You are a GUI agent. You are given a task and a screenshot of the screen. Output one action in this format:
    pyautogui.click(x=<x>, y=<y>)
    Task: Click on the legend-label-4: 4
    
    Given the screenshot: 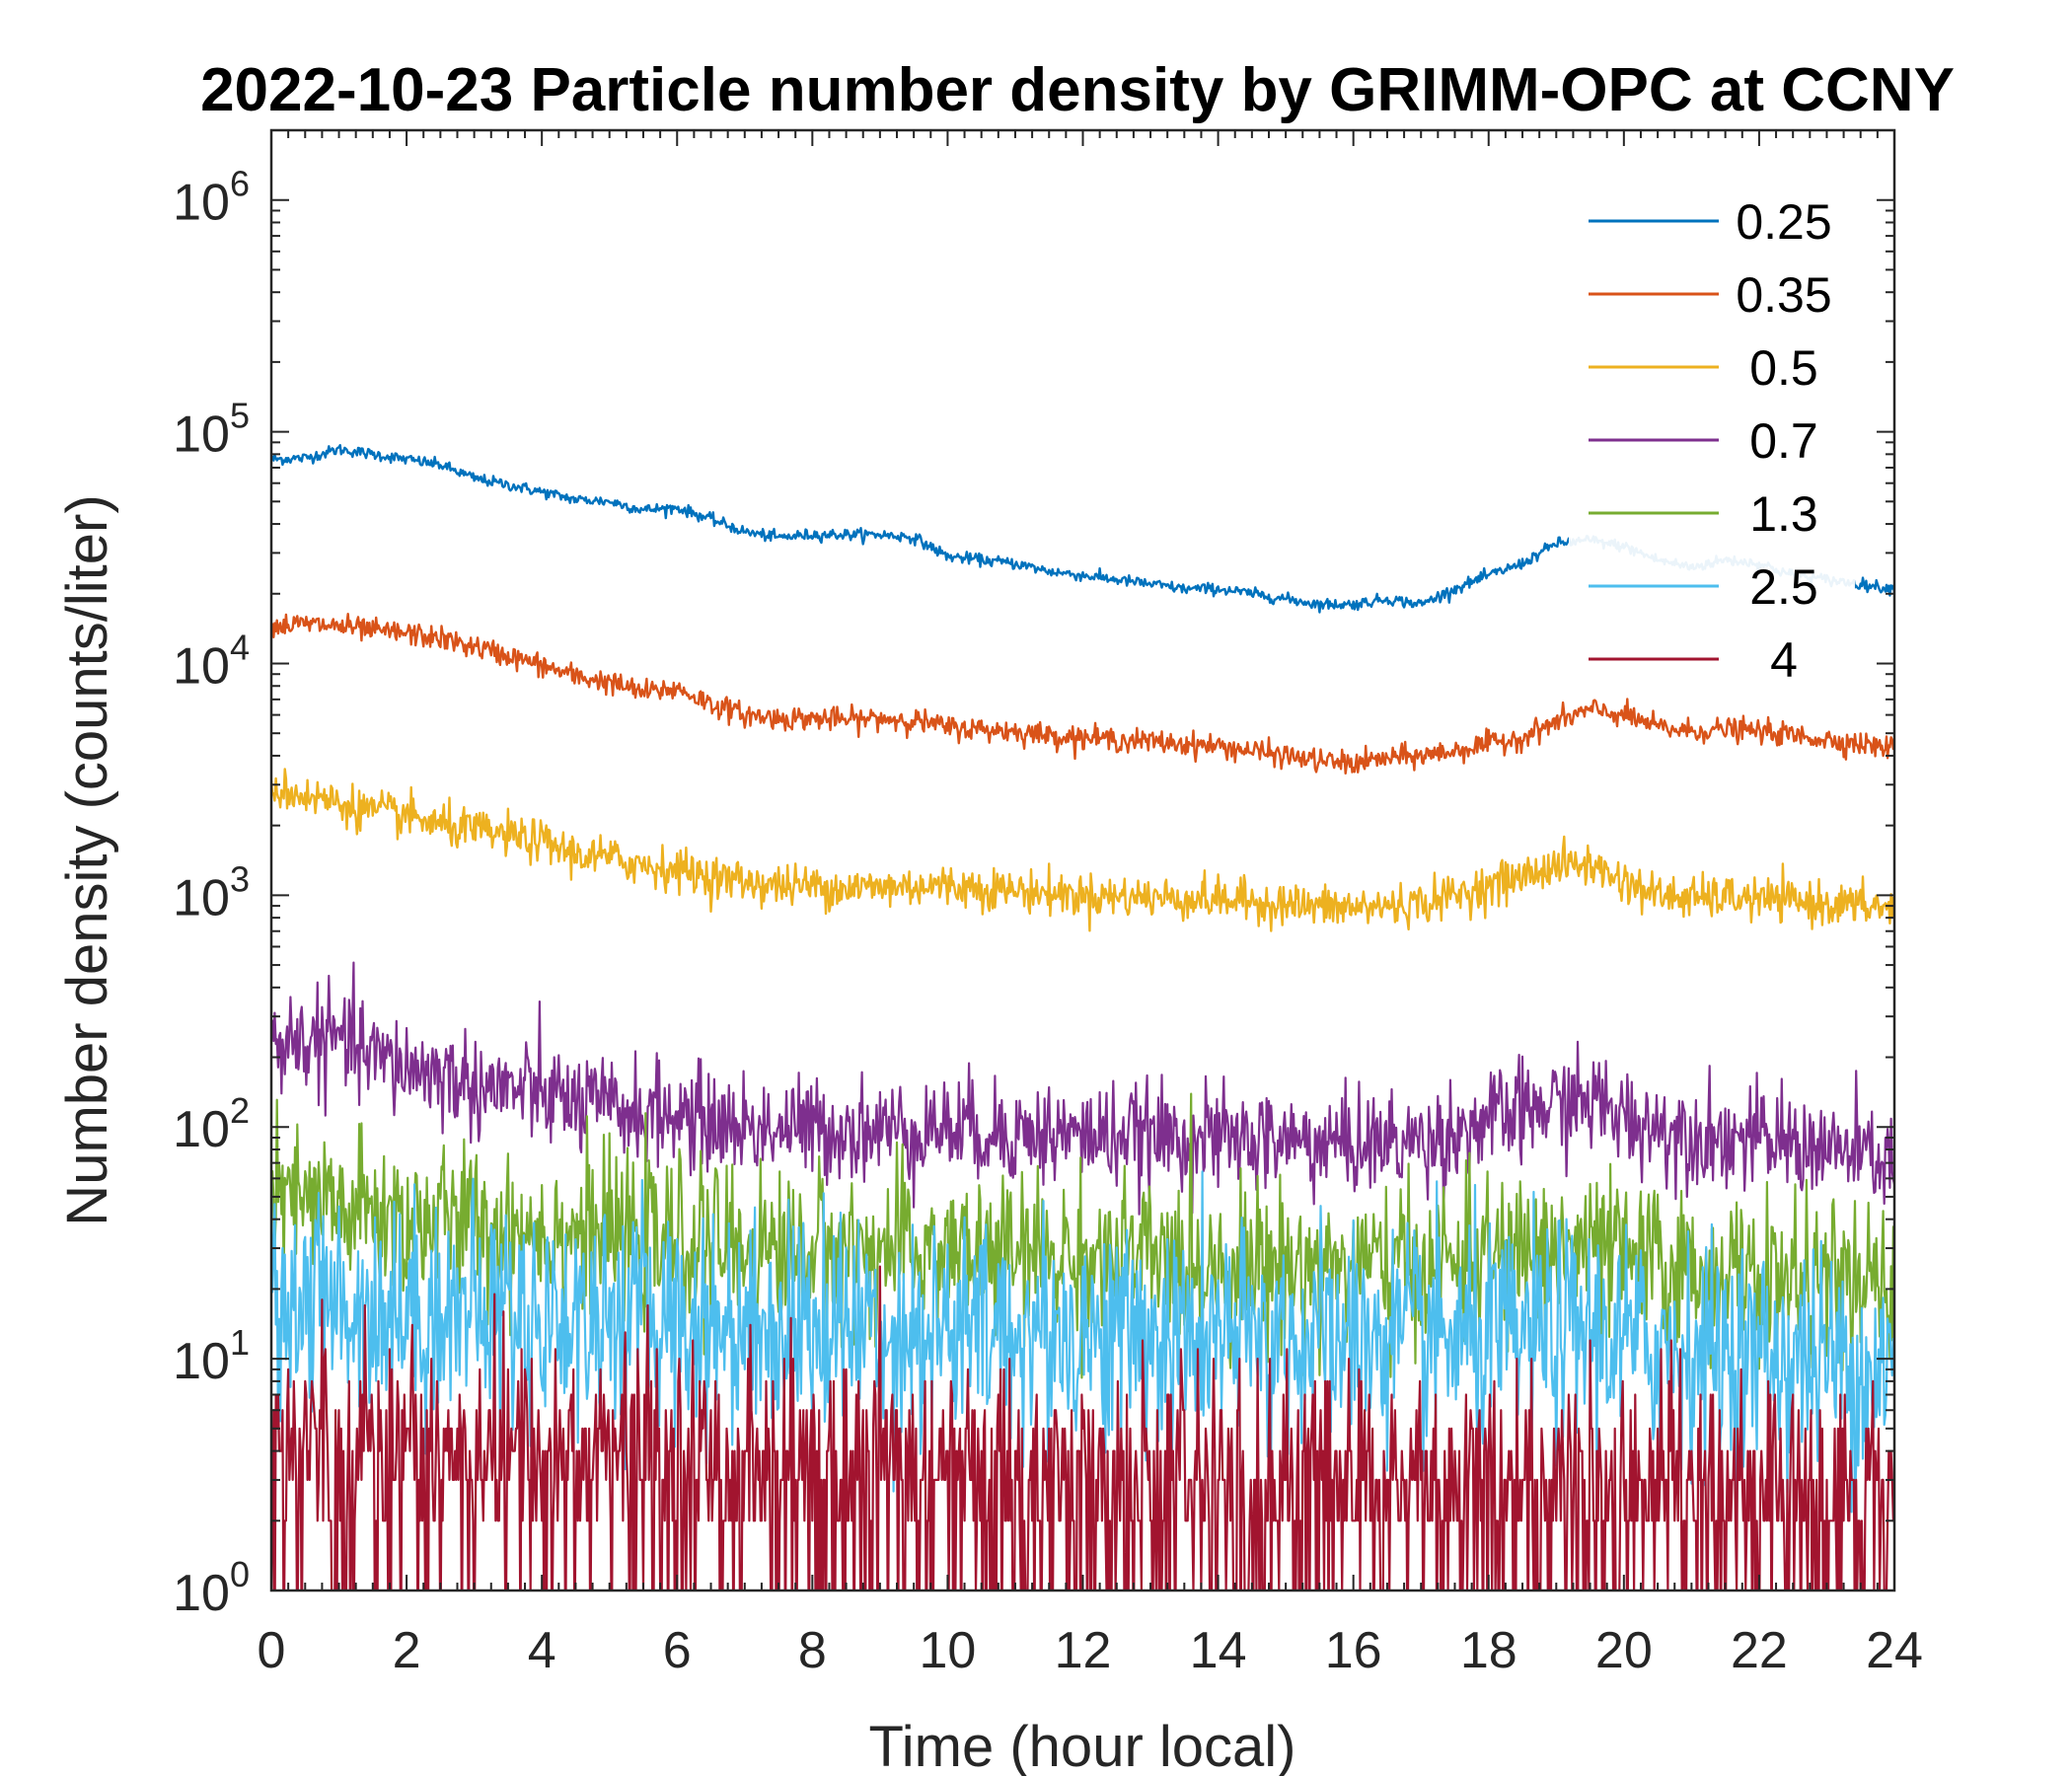 What is the action you would take?
    pyautogui.click(x=1784, y=660)
    